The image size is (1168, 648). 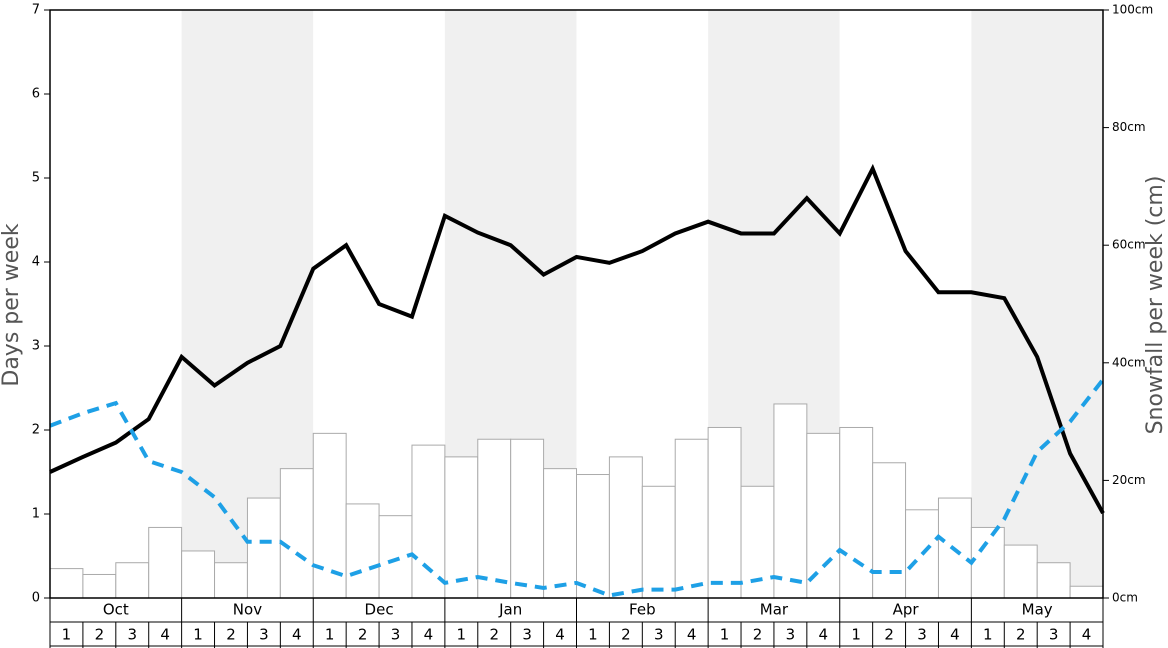 I want to click on month-label: Dec, so click(x=379, y=610).